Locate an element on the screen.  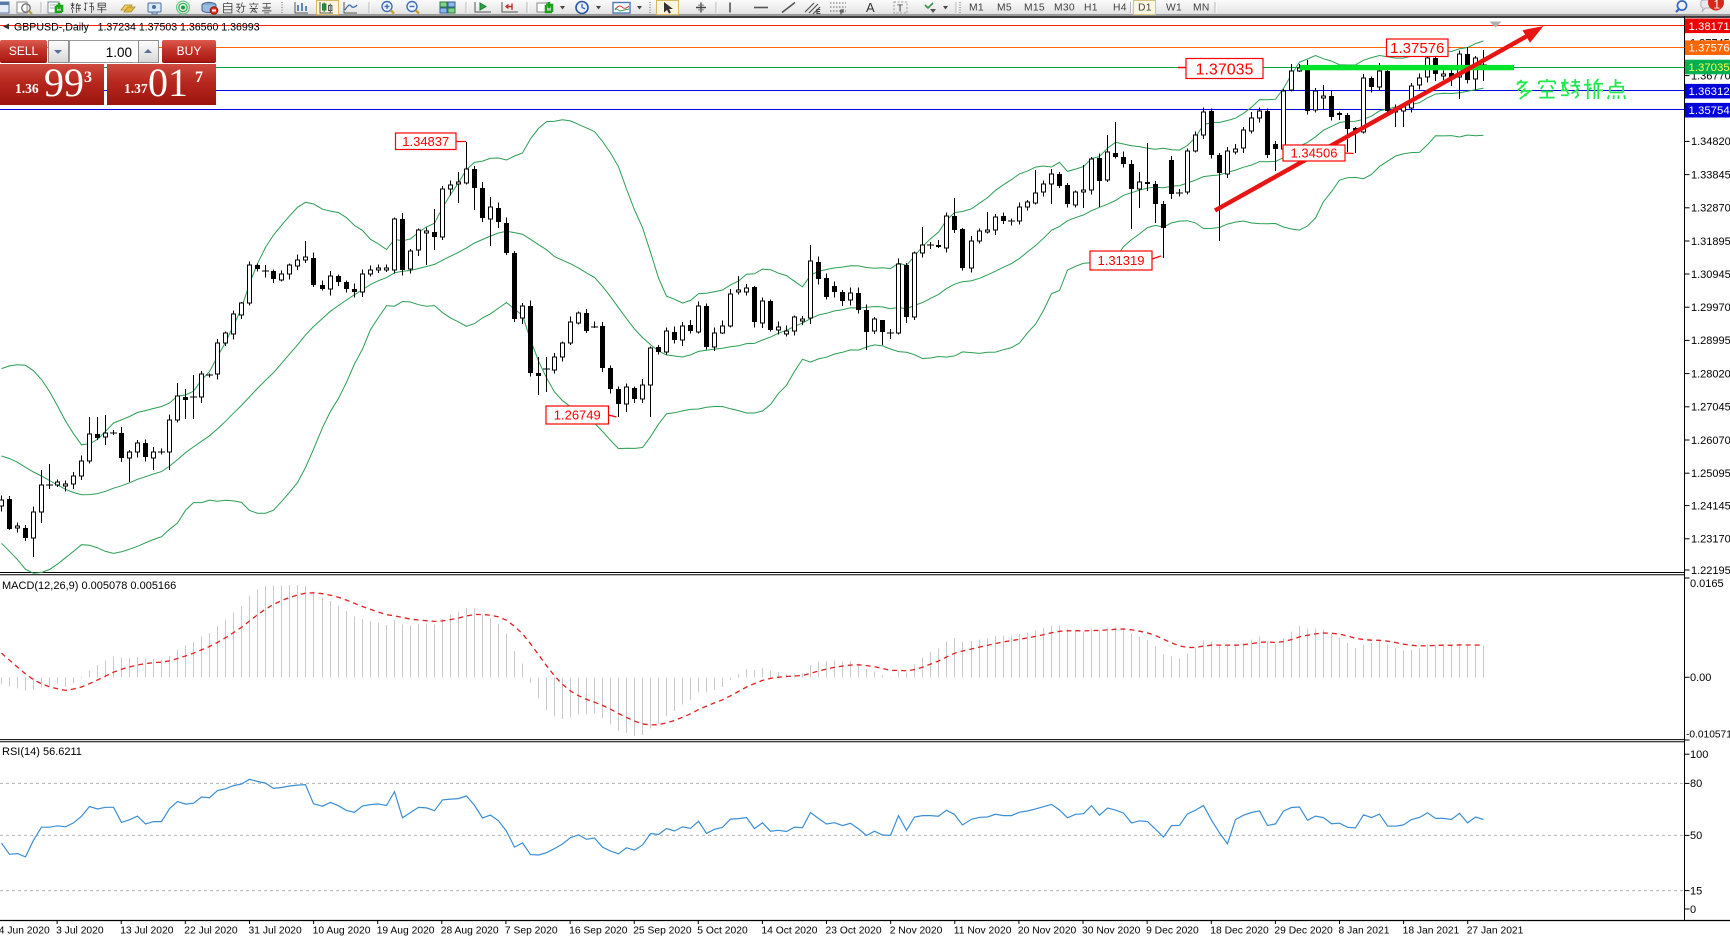
svg-text: 18 Dec 2020 is located at coordinates (1239, 931).